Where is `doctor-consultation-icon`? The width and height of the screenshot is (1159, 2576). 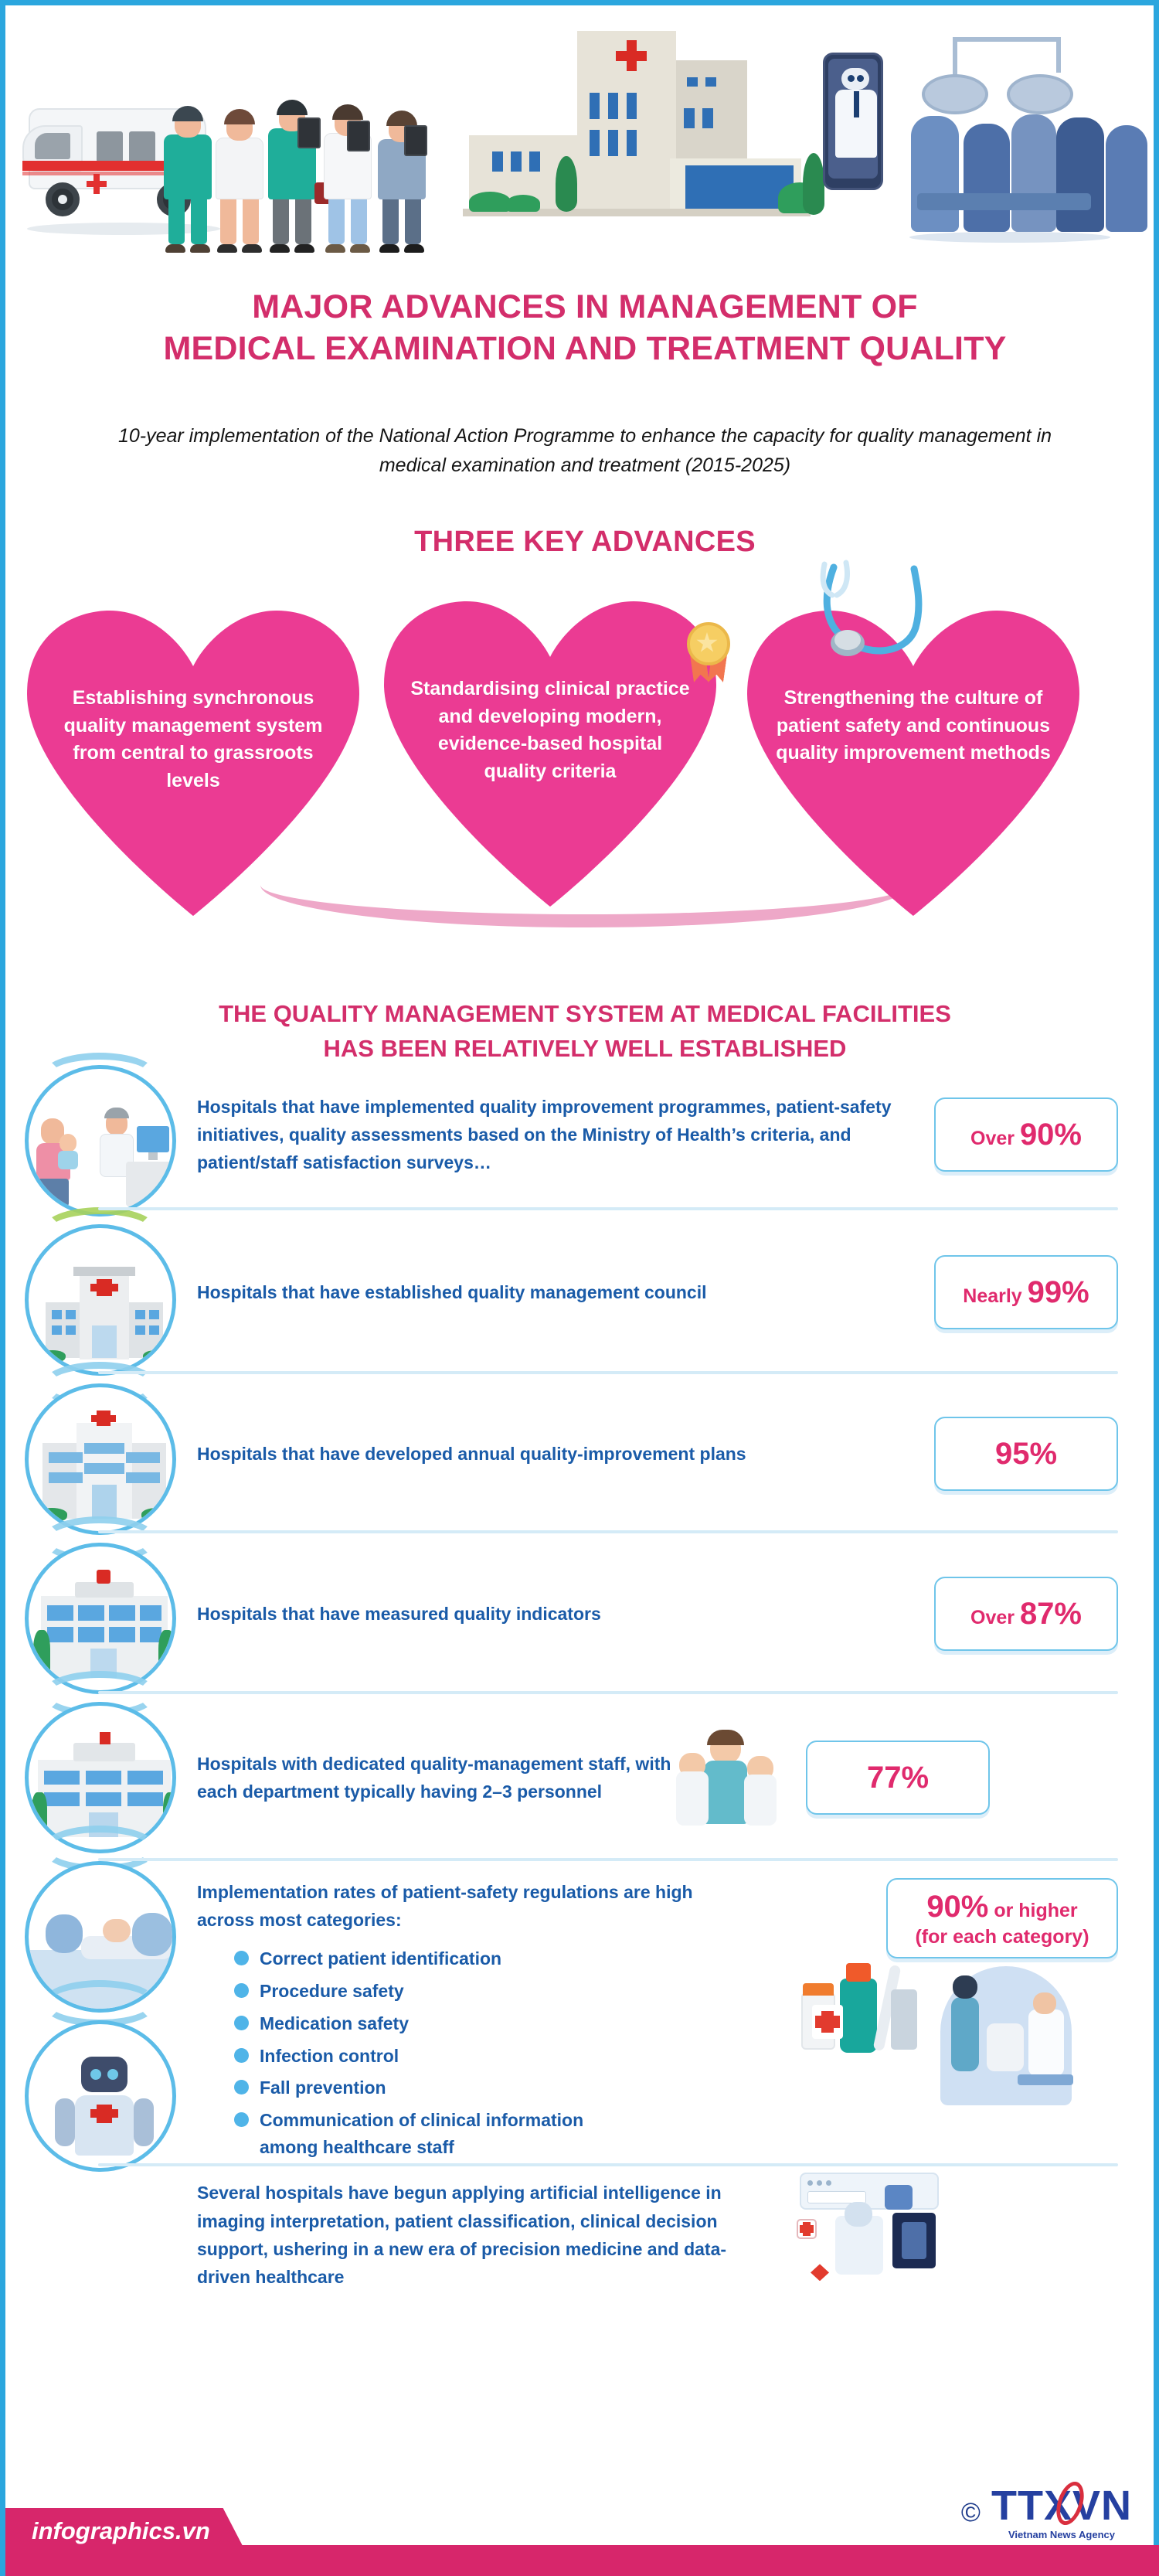
doctor-consultation-icon is located at coordinates (100, 1141).